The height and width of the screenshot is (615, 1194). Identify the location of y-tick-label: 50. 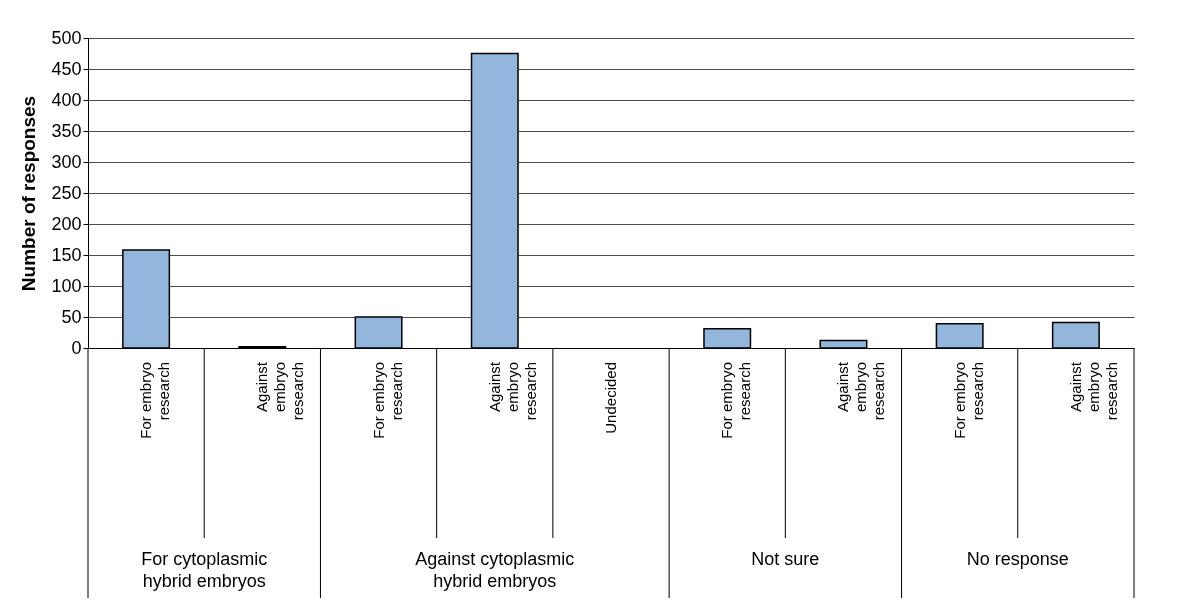
(71, 316).